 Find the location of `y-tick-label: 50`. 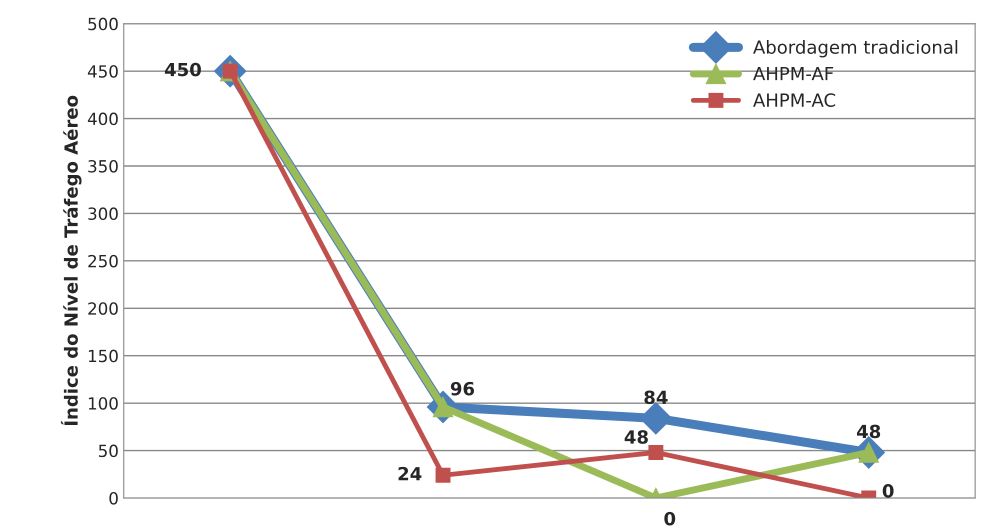

y-tick-label: 50 is located at coordinates (108, 451).